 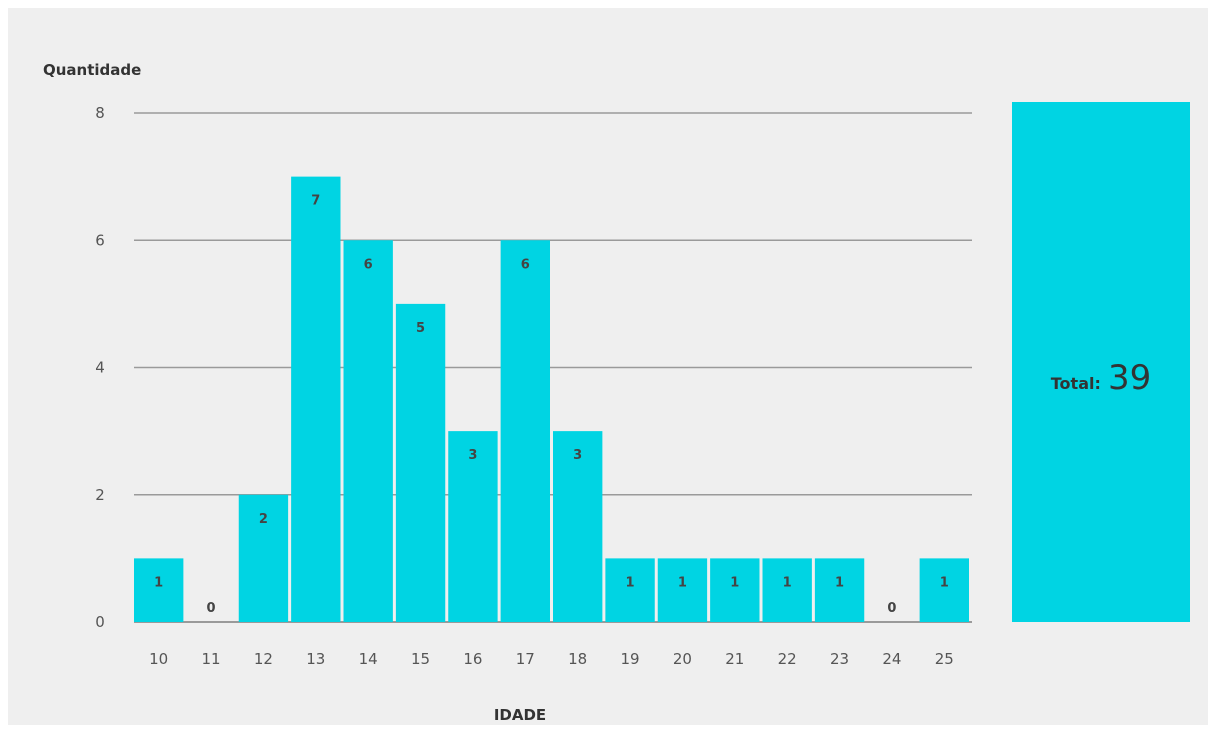 I want to click on y-tick-label: 0, so click(x=100, y=622).